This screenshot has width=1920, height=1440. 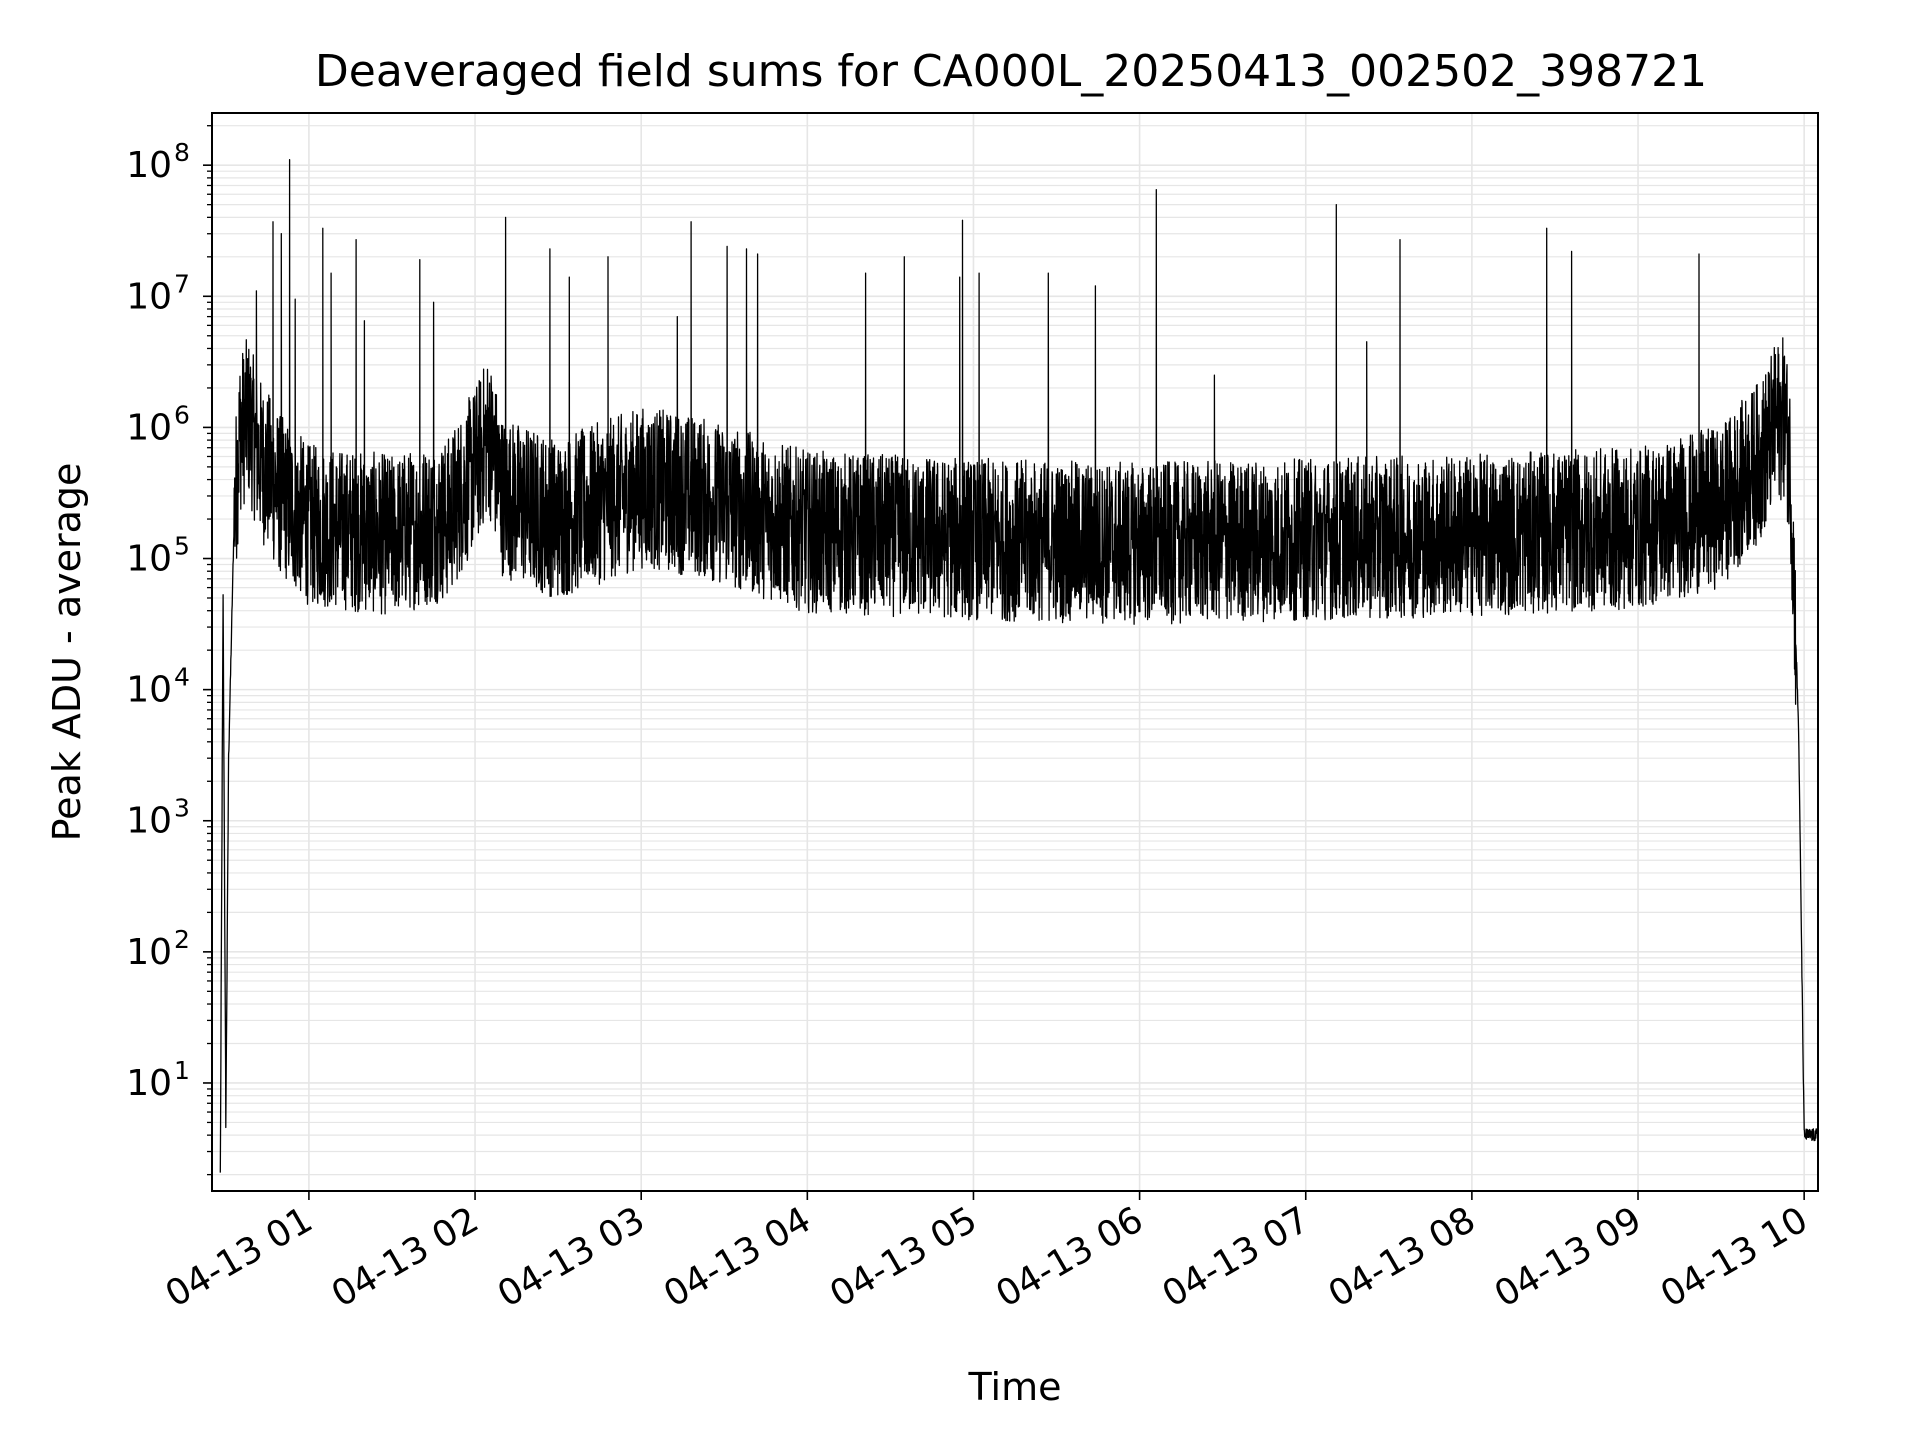 What do you see at coordinates (1015, 1387) in the screenshot?
I see `x-axis-label: Time` at bounding box center [1015, 1387].